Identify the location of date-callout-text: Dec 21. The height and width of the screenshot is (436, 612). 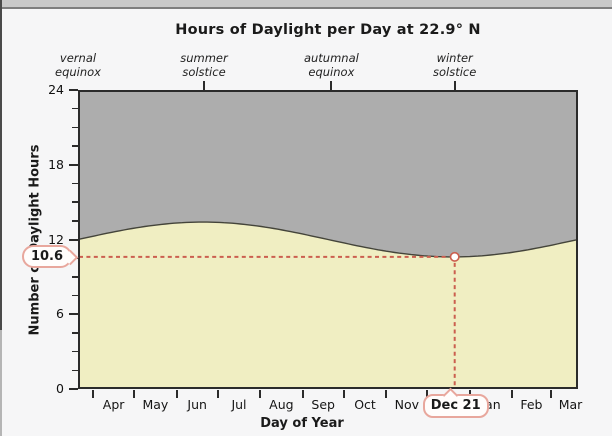
(455, 405).